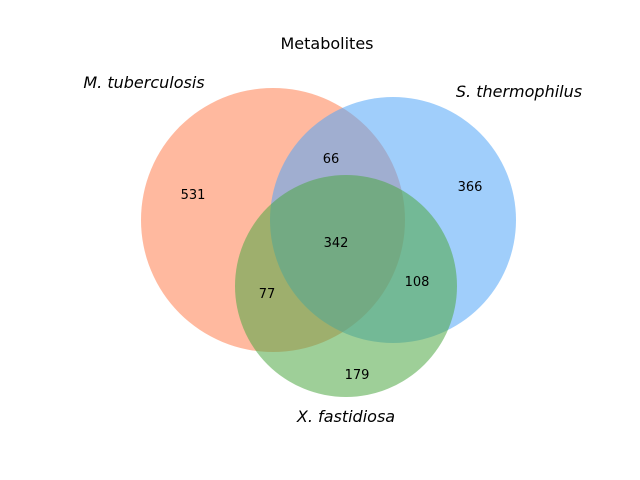  I want to click on set-label-a: M. tuberculosis, so click(143, 82).